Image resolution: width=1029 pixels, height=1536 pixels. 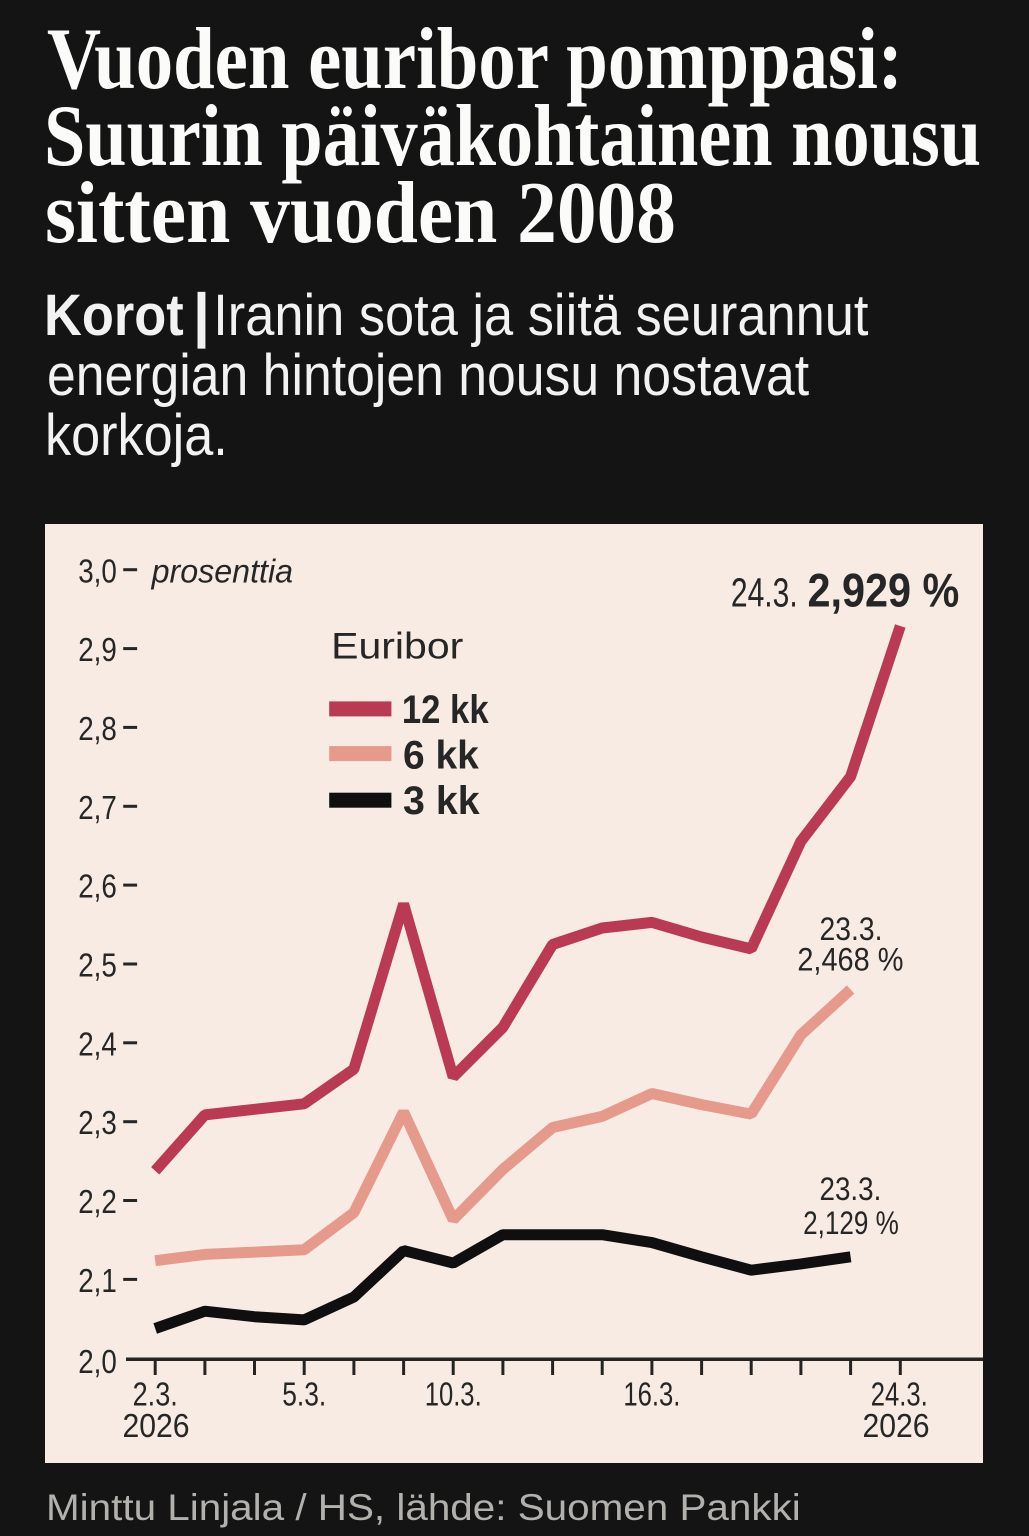 I want to click on svg-text: 2,1, so click(x=97, y=1280).